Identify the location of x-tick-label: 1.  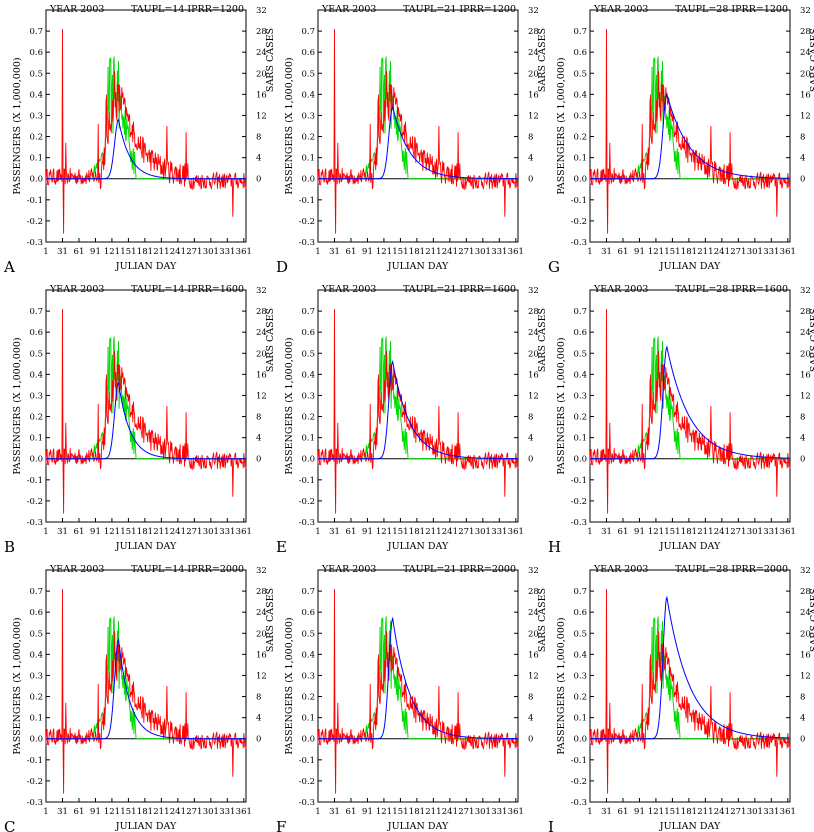
(589, 812).